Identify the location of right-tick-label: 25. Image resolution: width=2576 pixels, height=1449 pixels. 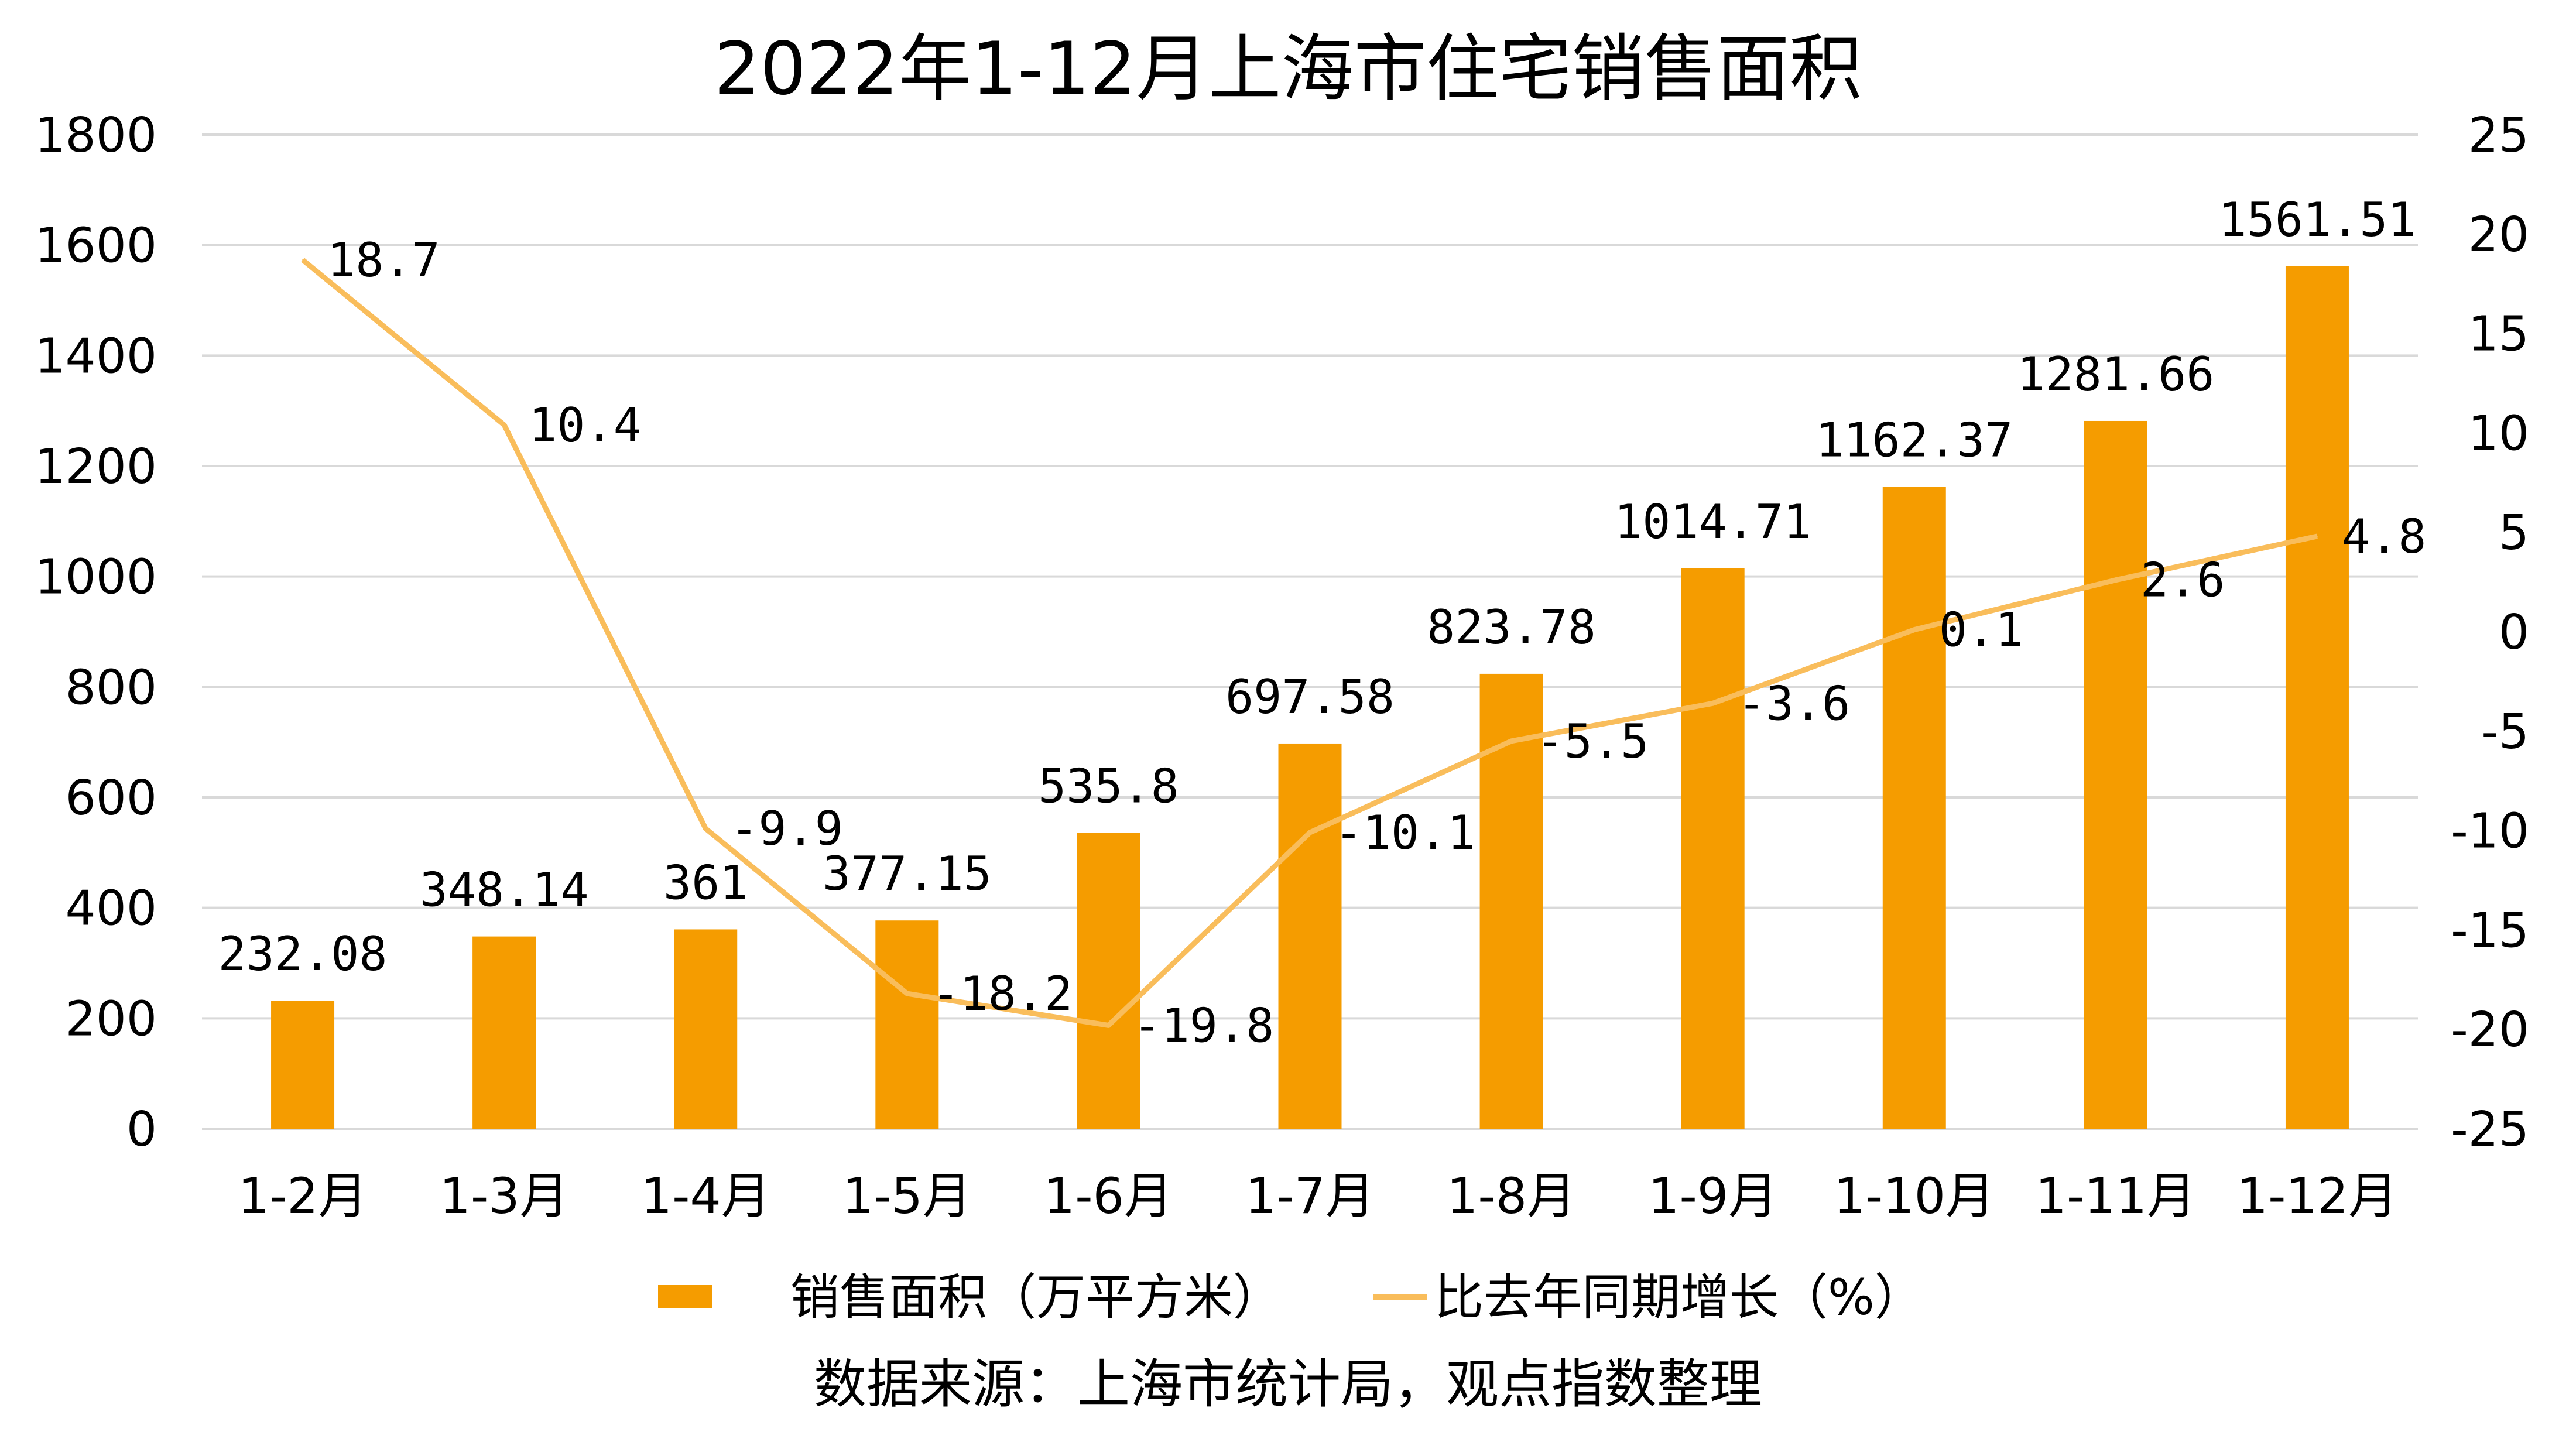
(2498, 135).